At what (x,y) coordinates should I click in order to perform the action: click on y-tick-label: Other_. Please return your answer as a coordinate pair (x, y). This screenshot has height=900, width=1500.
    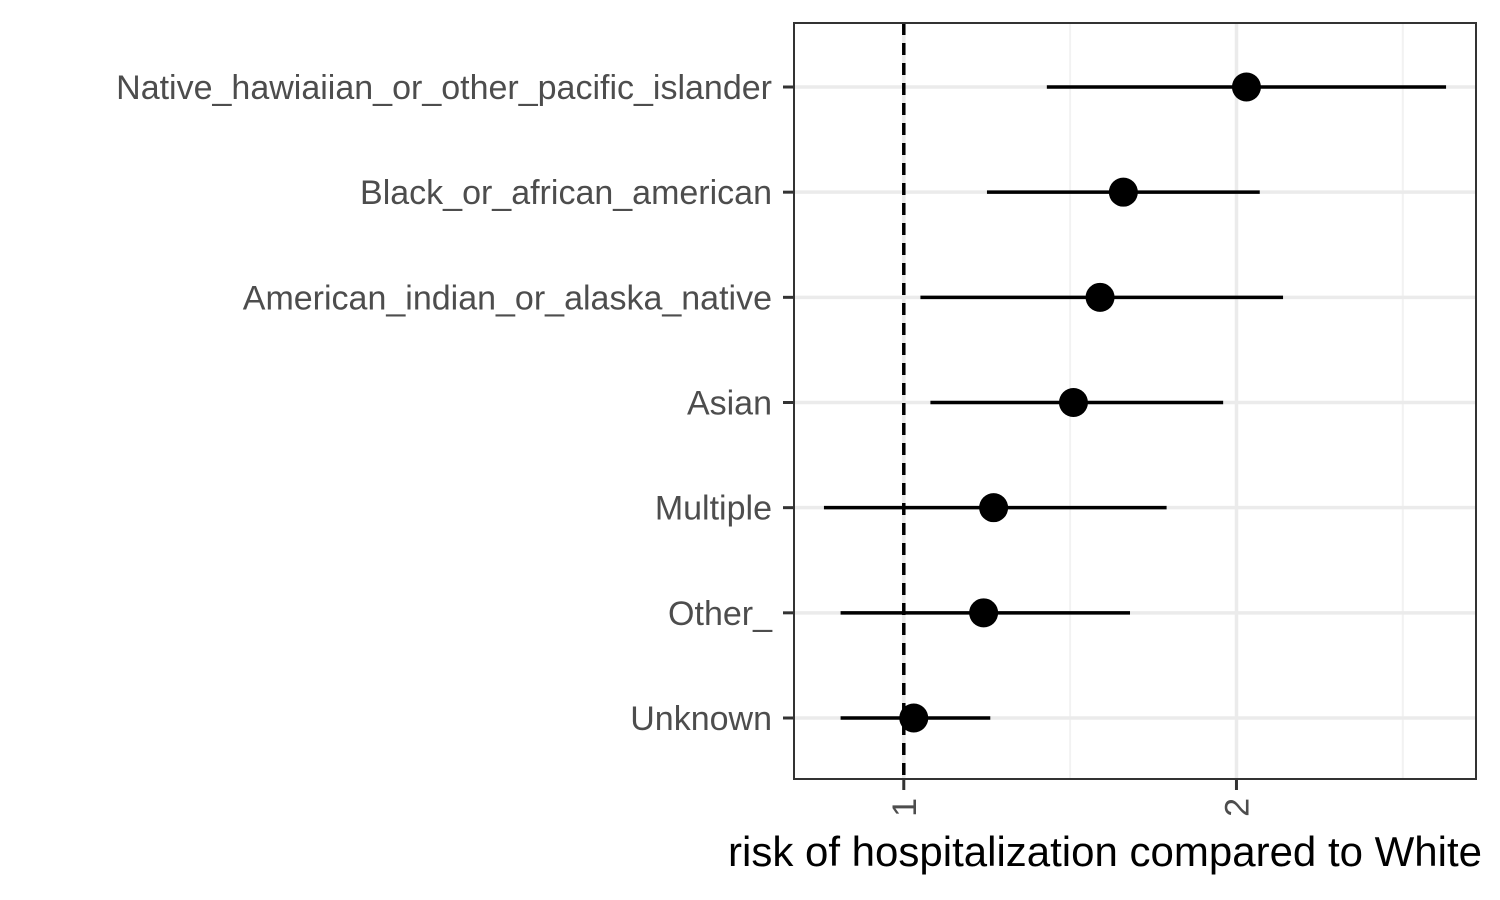
    Looking at the image, I should click on (720, 614).